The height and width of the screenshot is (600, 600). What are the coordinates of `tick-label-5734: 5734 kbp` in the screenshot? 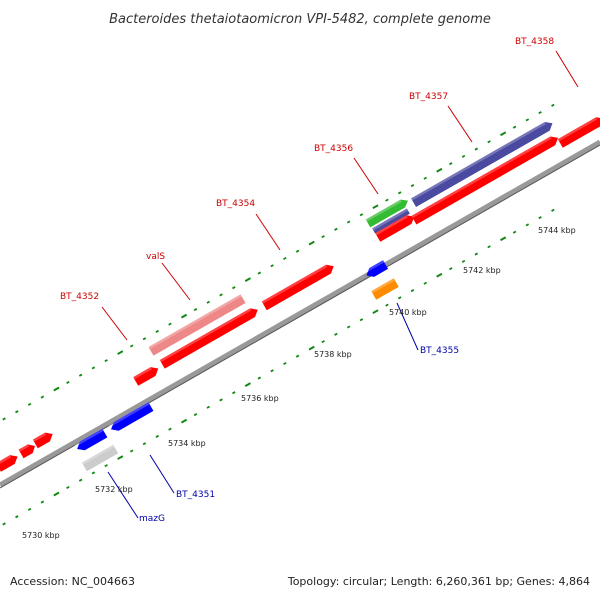 It's located at (187, 443).